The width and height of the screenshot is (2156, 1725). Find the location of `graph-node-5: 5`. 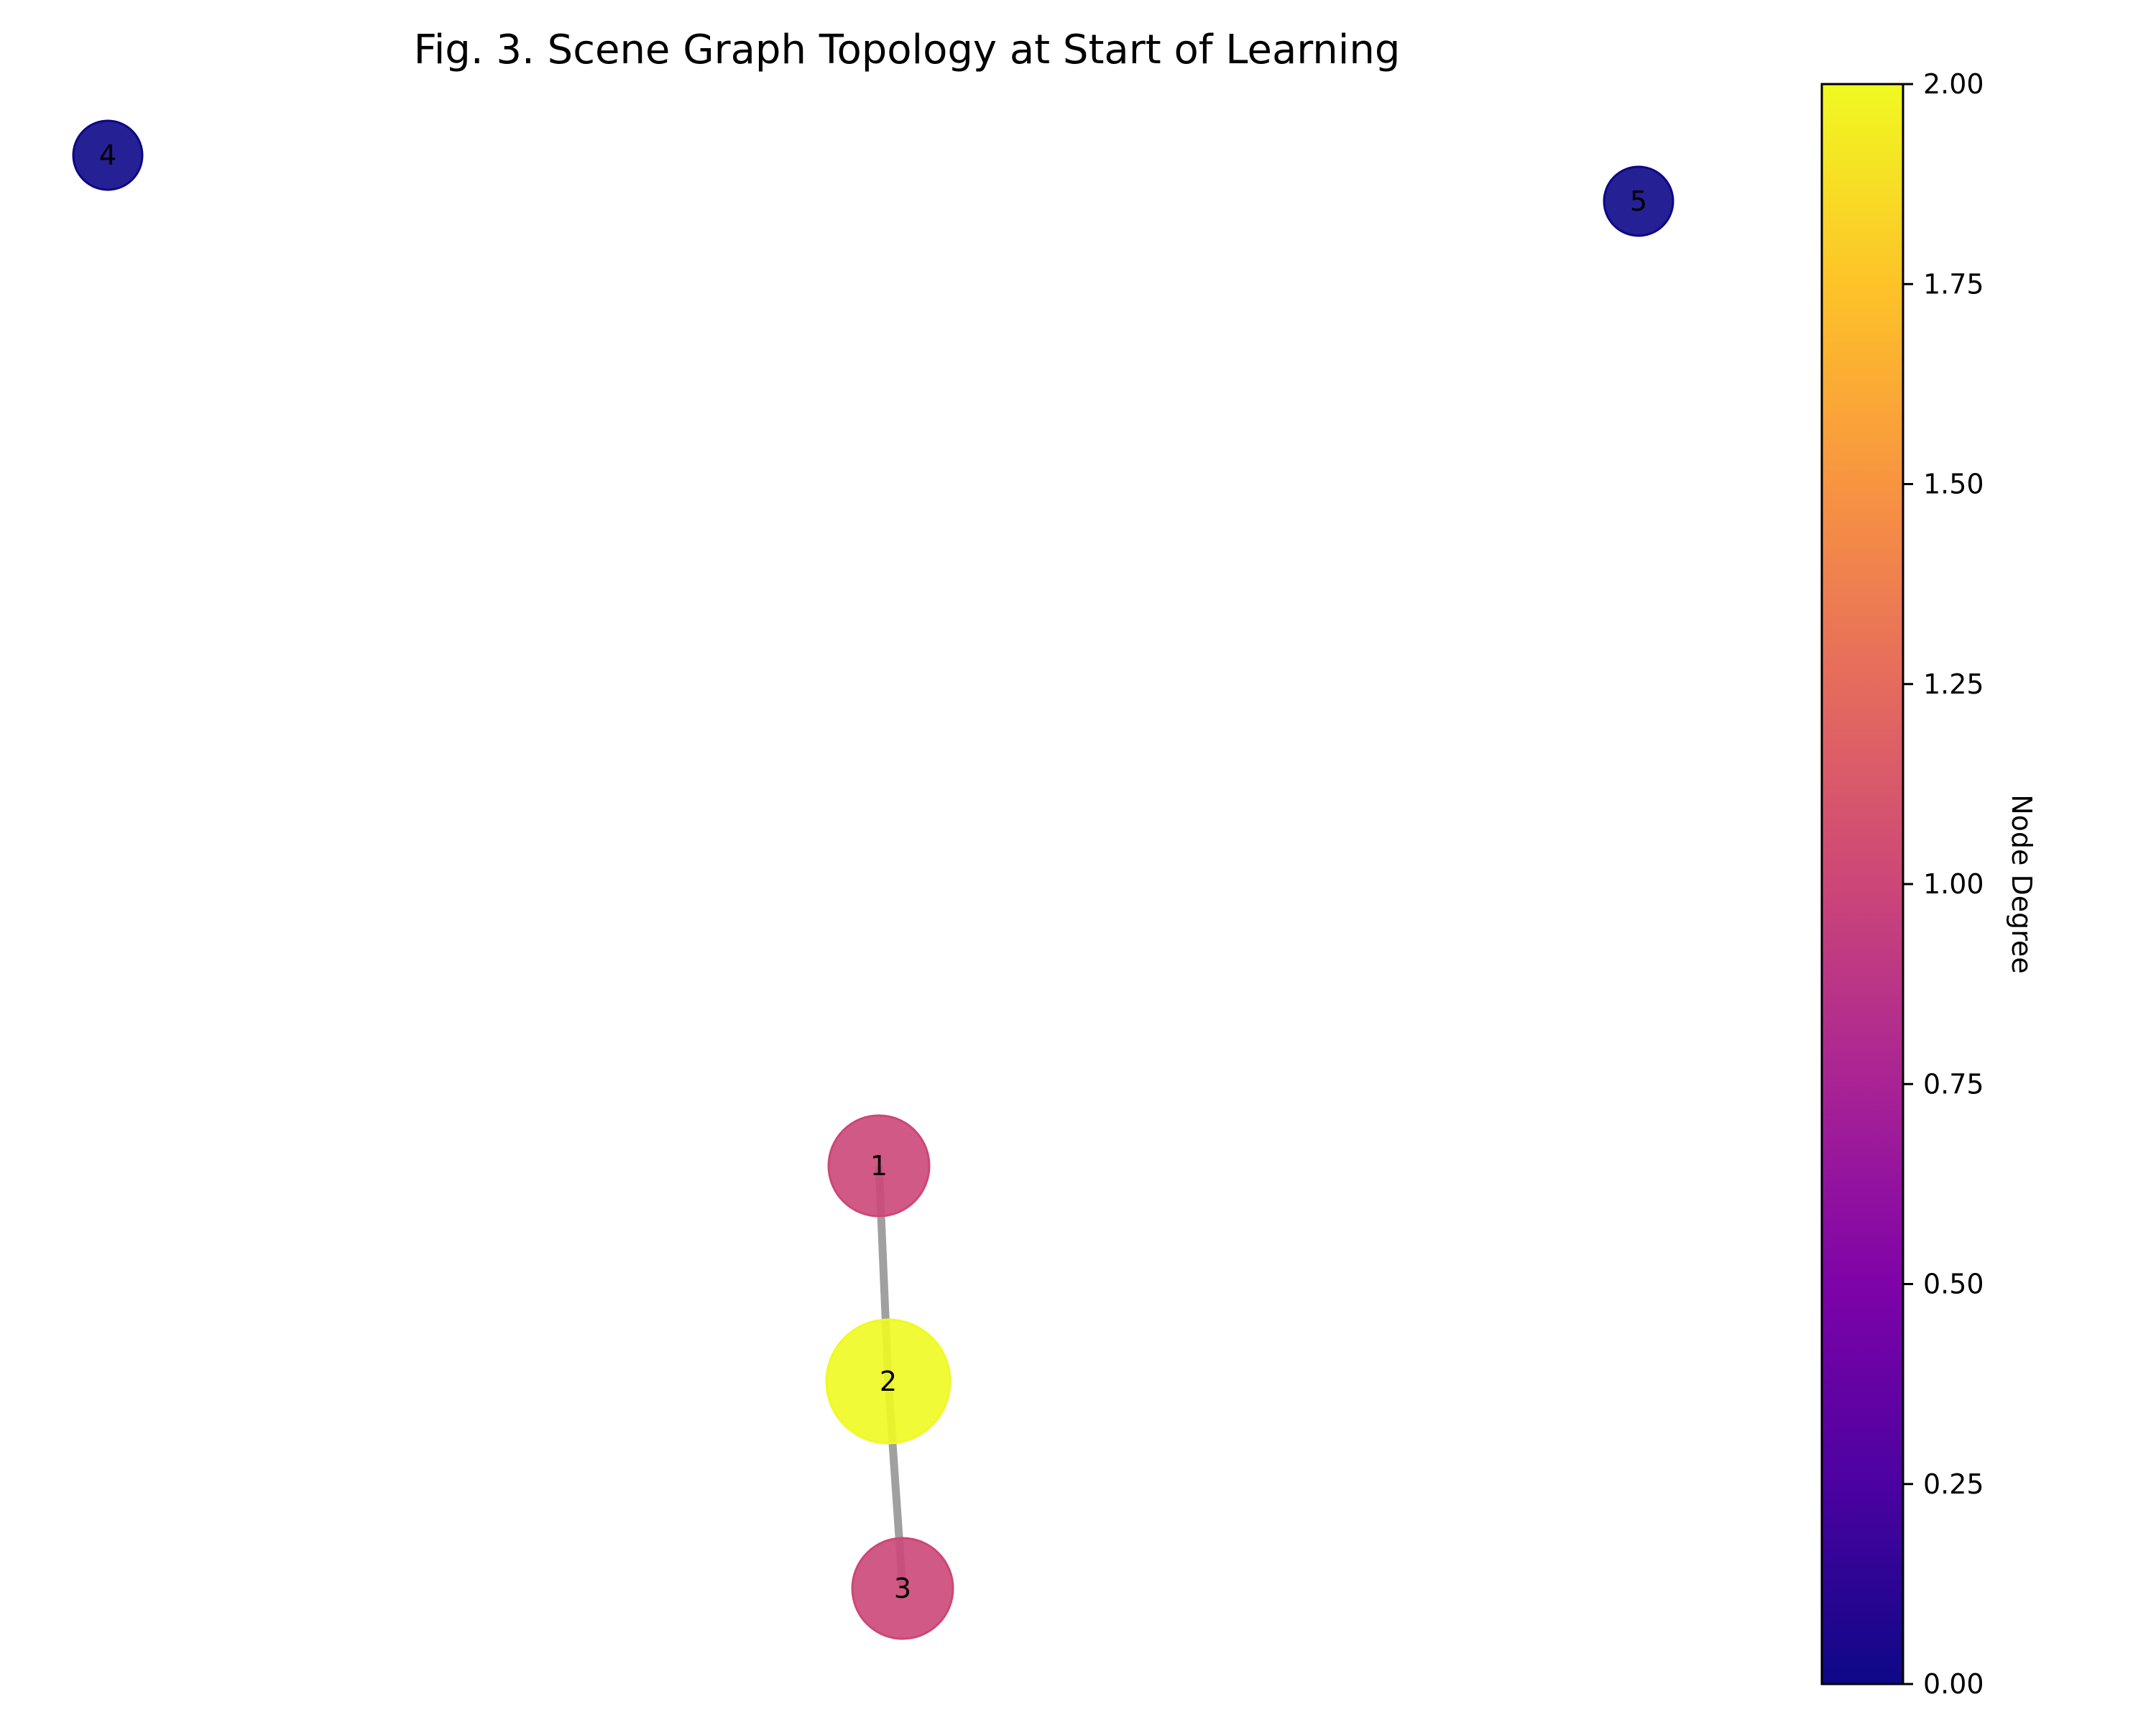

graph-node-5: 5 is located at coordinates (1638, 201).